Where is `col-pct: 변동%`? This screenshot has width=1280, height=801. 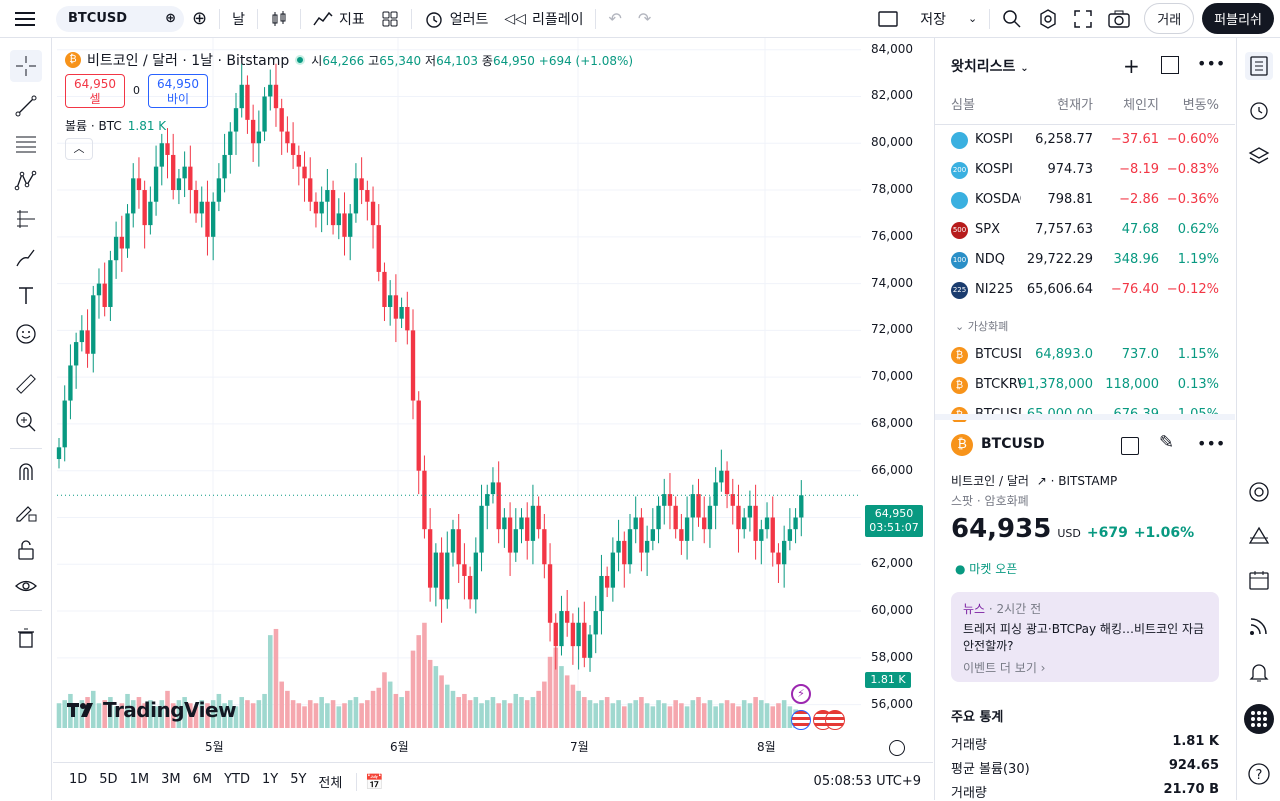 col-pct: 변동% is located at coordinates (1200, 105).